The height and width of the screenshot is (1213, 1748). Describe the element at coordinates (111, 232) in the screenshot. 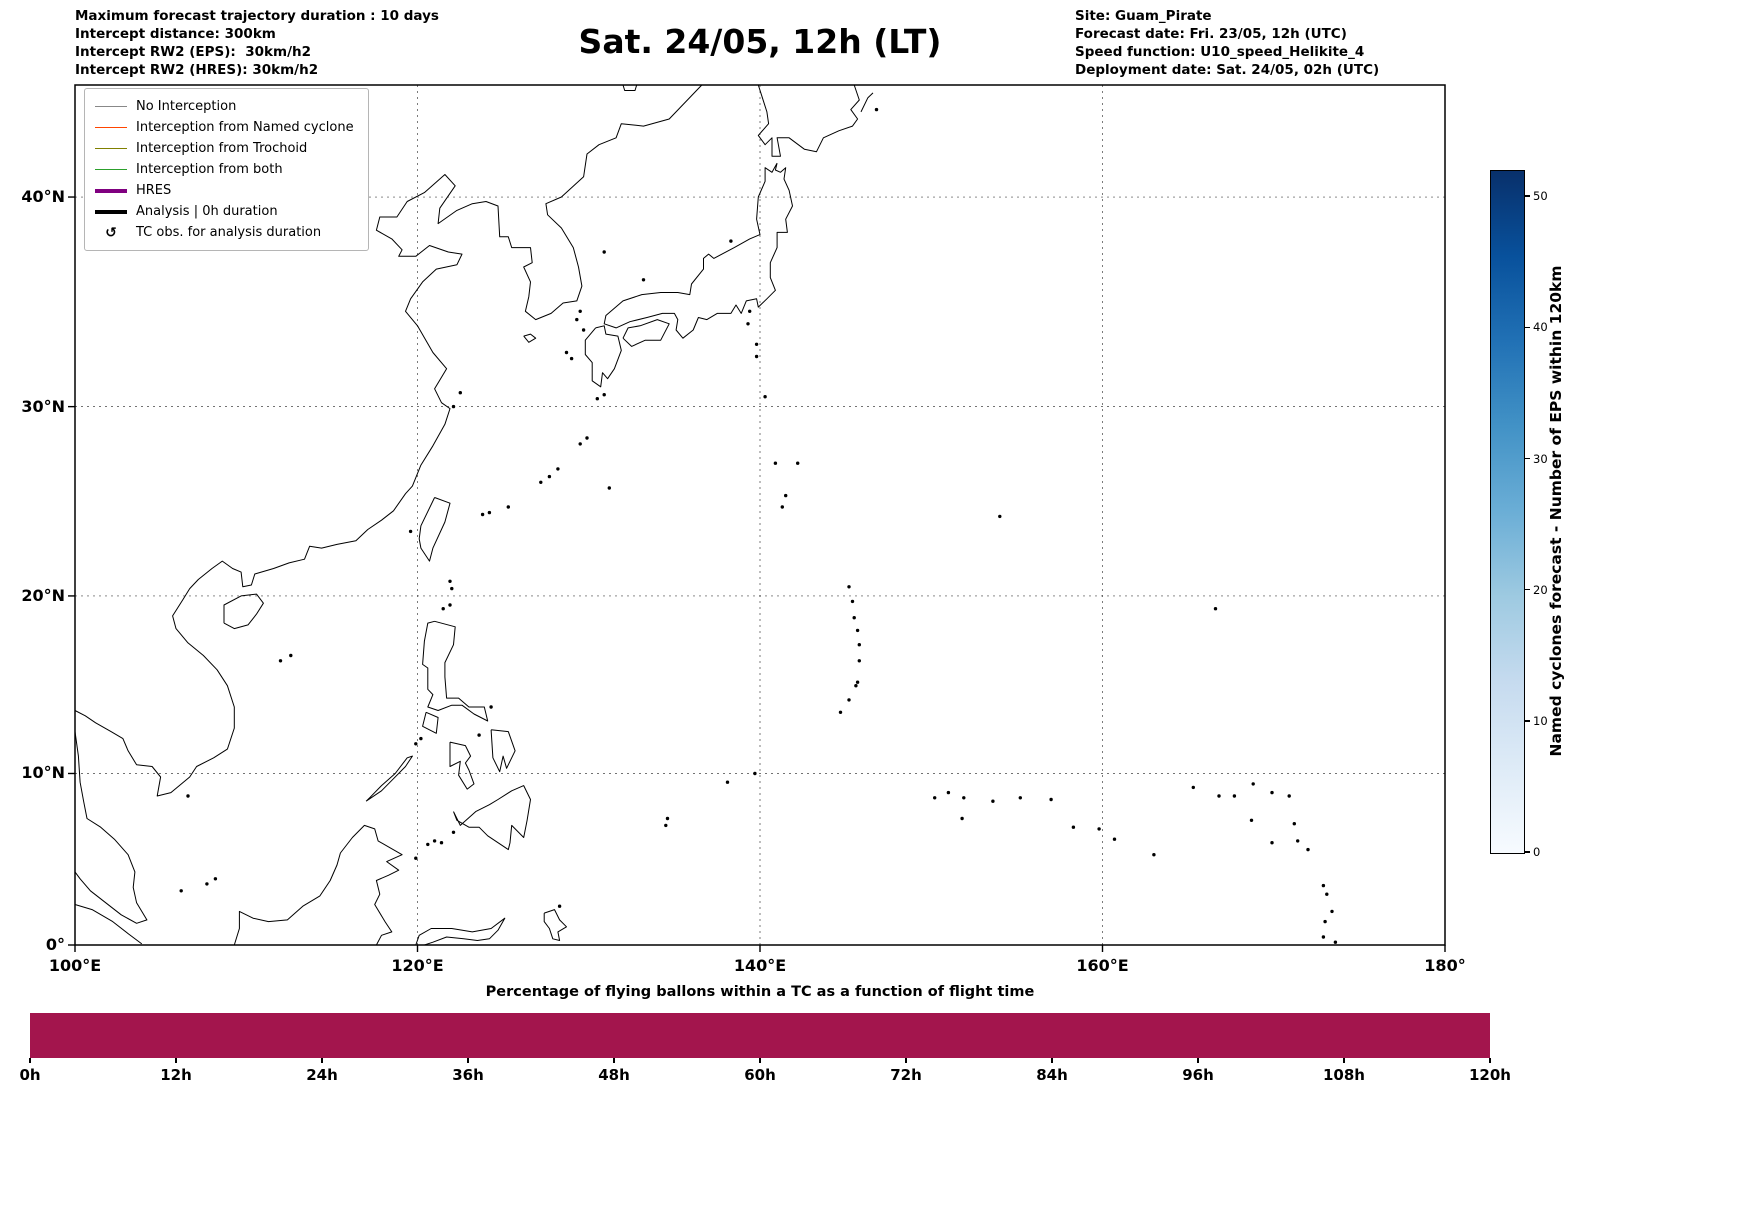

I see `tc-obs-icon: ↺` at that location.